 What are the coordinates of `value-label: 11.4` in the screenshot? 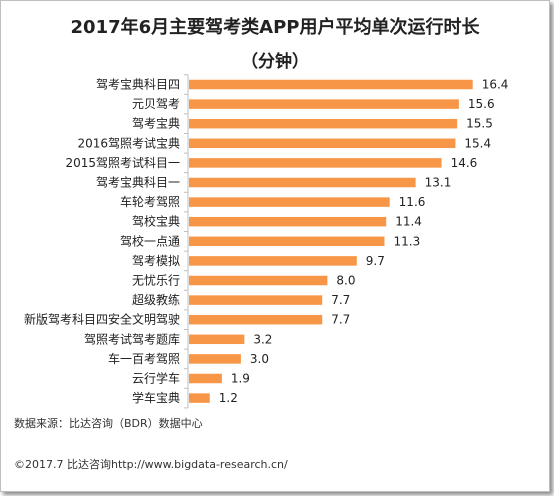 It's located at (408, 222).